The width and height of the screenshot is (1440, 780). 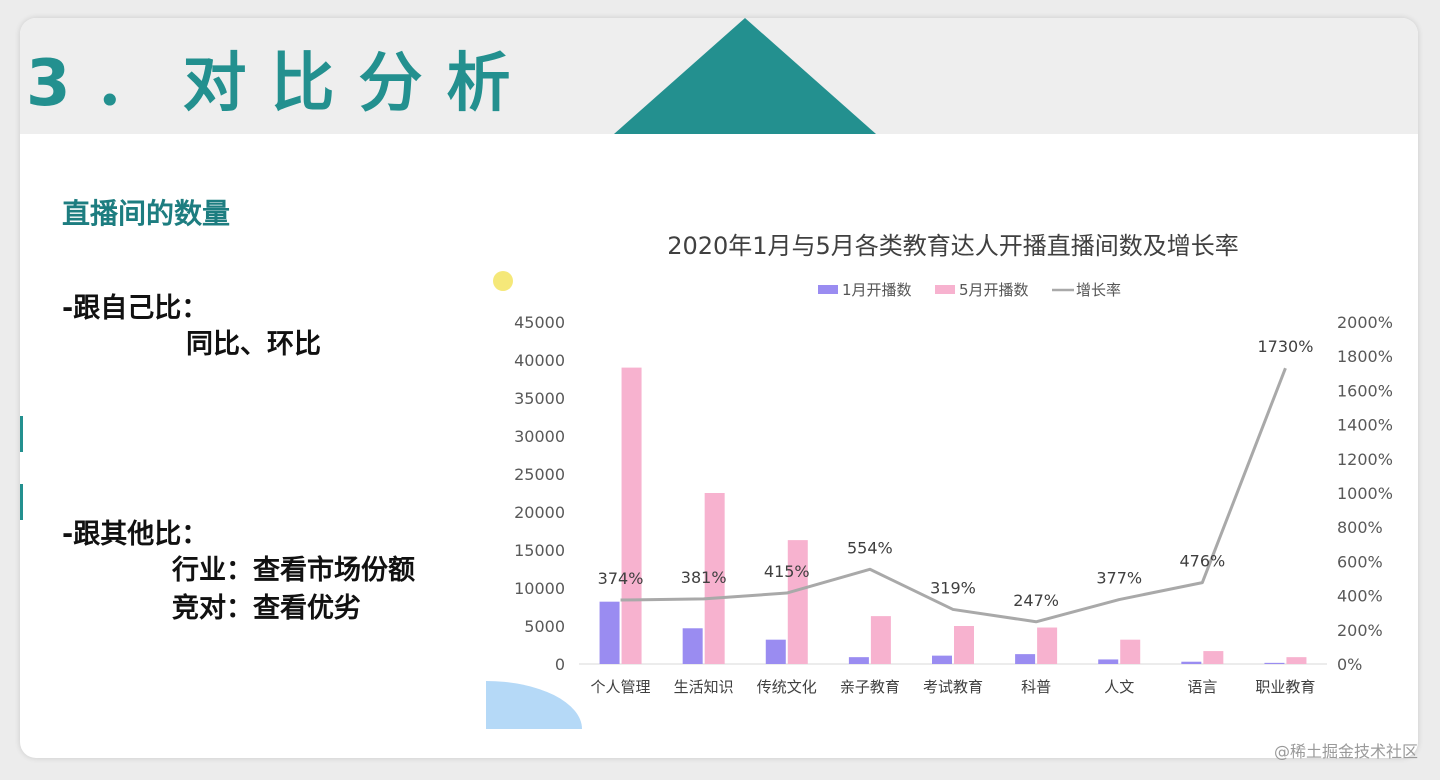 What do you see at coordinates (870, 547) in the screenshot?
I see `growth-rate-label-3: 554%` at bounding box center [870, 547].